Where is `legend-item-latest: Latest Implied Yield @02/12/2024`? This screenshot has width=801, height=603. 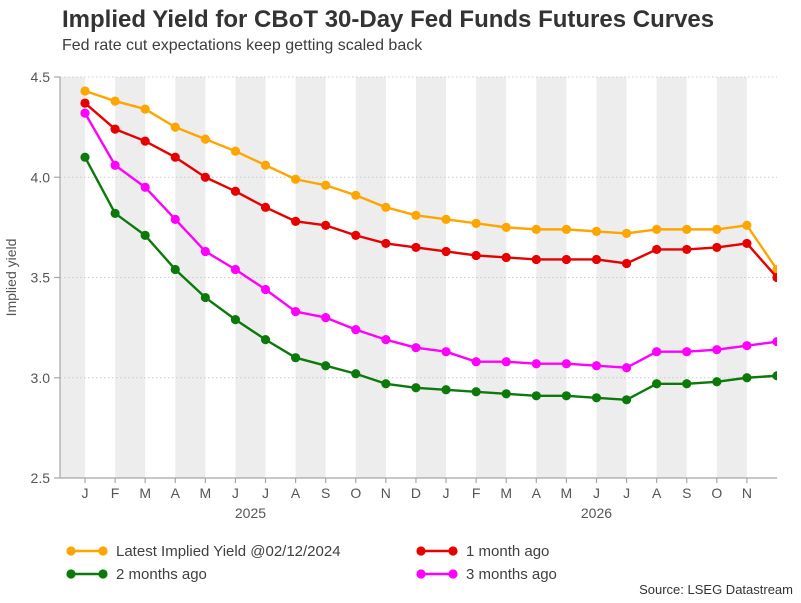
legend-item-latest: Latest Implied Yield @02/12/2024 is located at coordinates (239, 551).